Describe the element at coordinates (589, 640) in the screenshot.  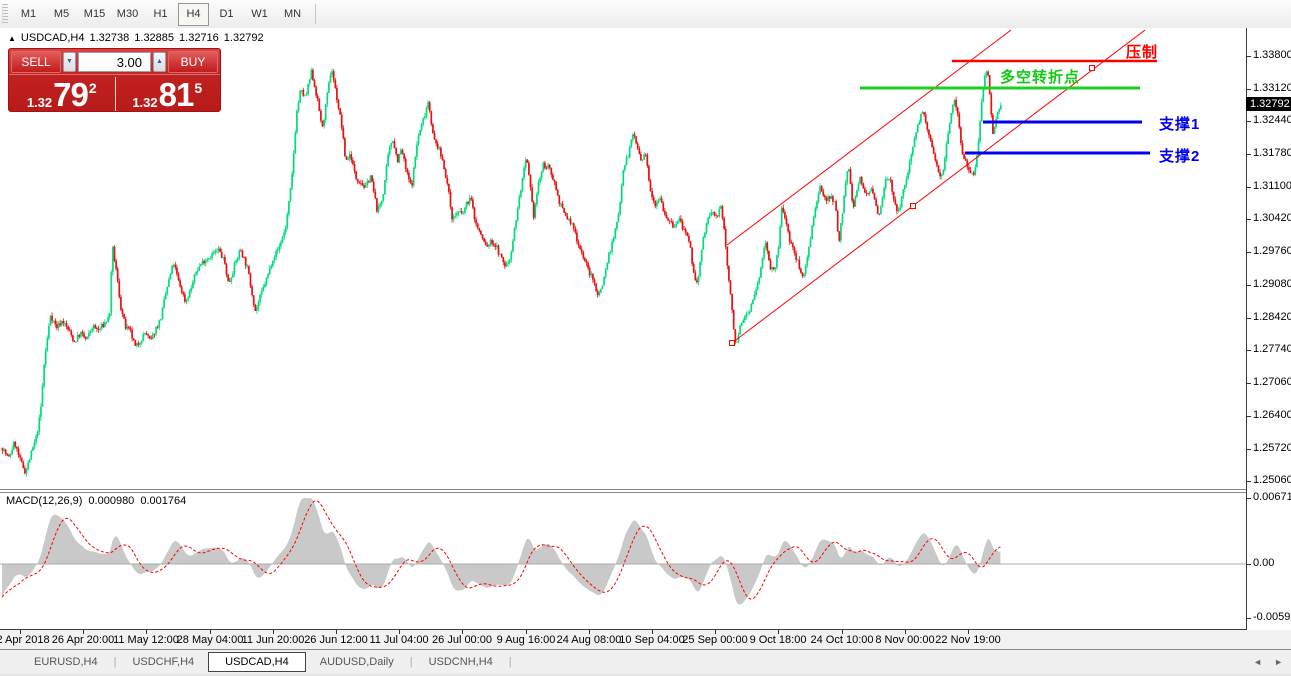
I see `time-tick-label: 24 Aug 08:00` at that location.